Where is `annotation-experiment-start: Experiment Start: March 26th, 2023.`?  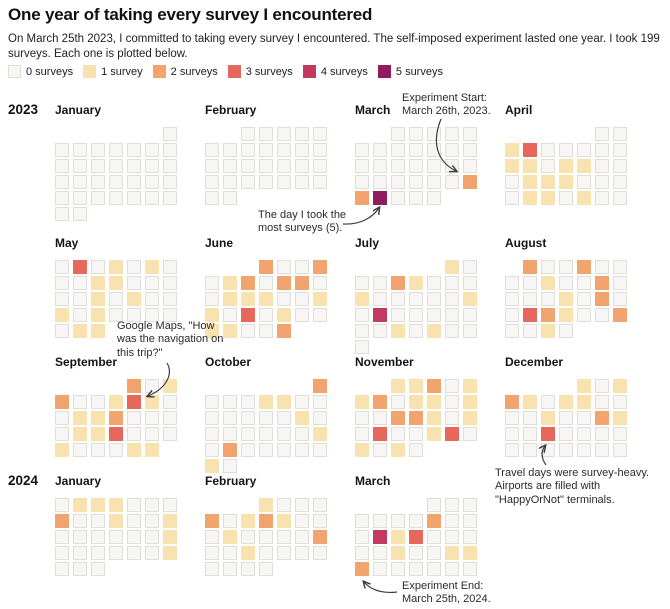 annotation-experiment-start: Experiment Start: March 26th, 2023. is located at coordinates (446, 105).